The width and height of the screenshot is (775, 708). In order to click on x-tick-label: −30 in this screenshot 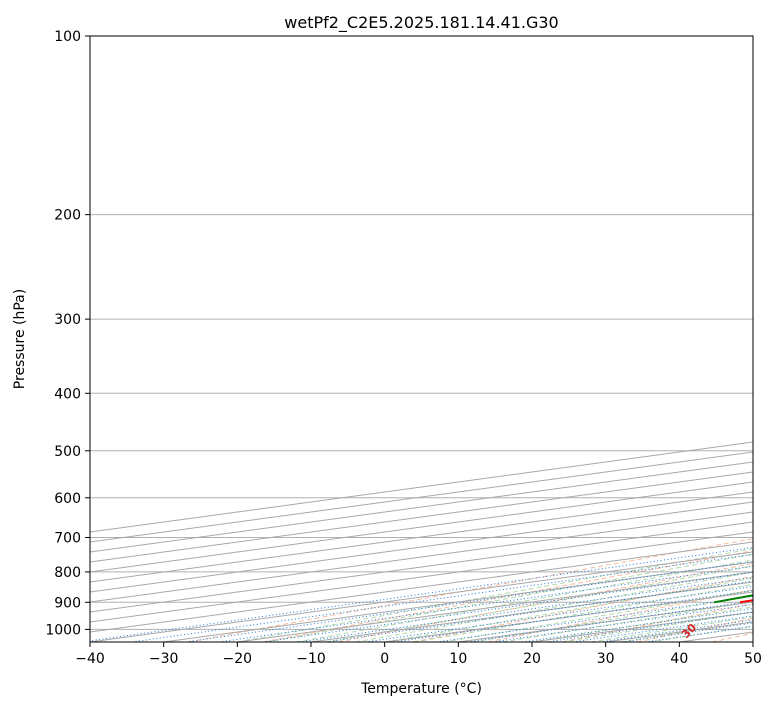, I will do `click(164, 659)`.